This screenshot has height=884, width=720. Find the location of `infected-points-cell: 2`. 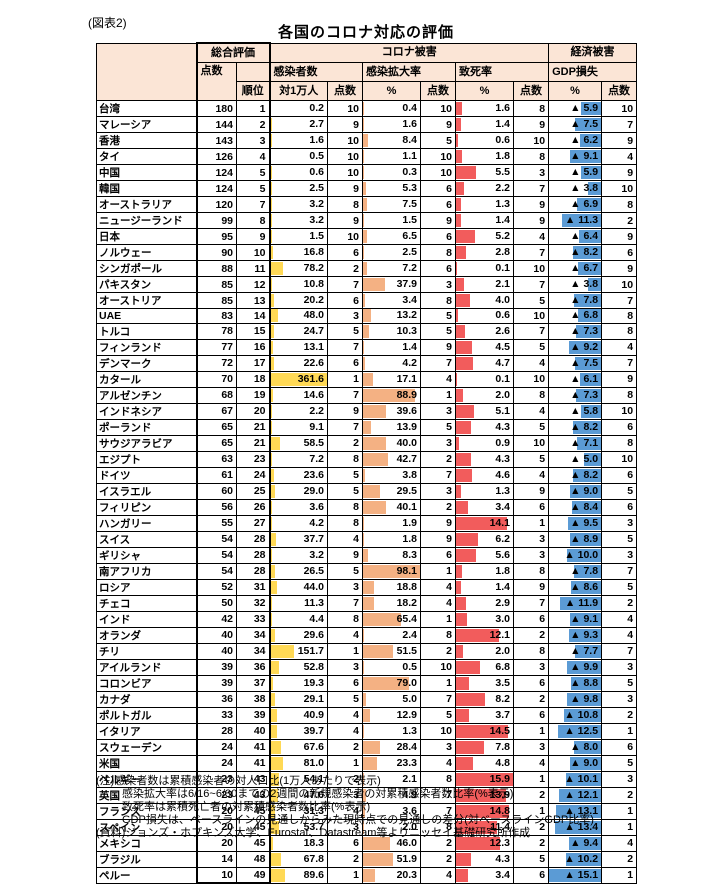

infected-points-cell: 2 is located at coordinates (345, 443).